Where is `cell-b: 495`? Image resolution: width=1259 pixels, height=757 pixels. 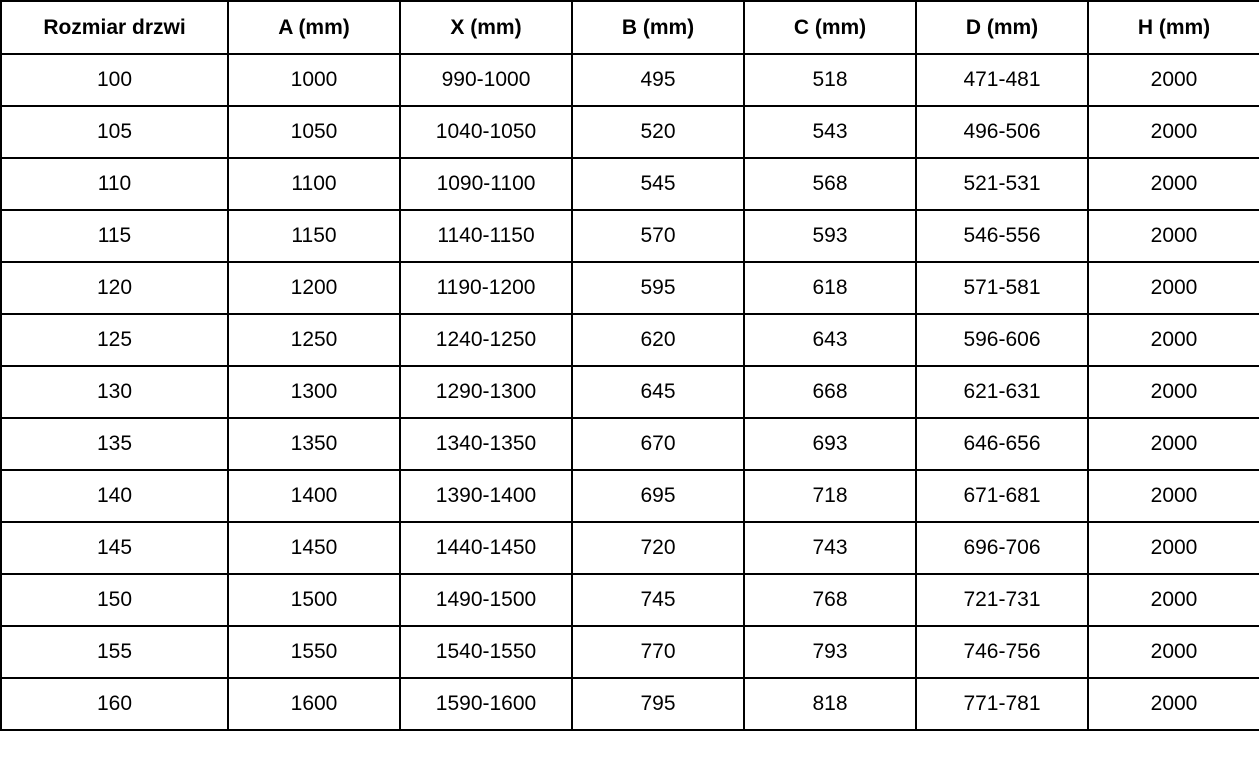
cell-b: 495 is located at coordinates (658, 80).